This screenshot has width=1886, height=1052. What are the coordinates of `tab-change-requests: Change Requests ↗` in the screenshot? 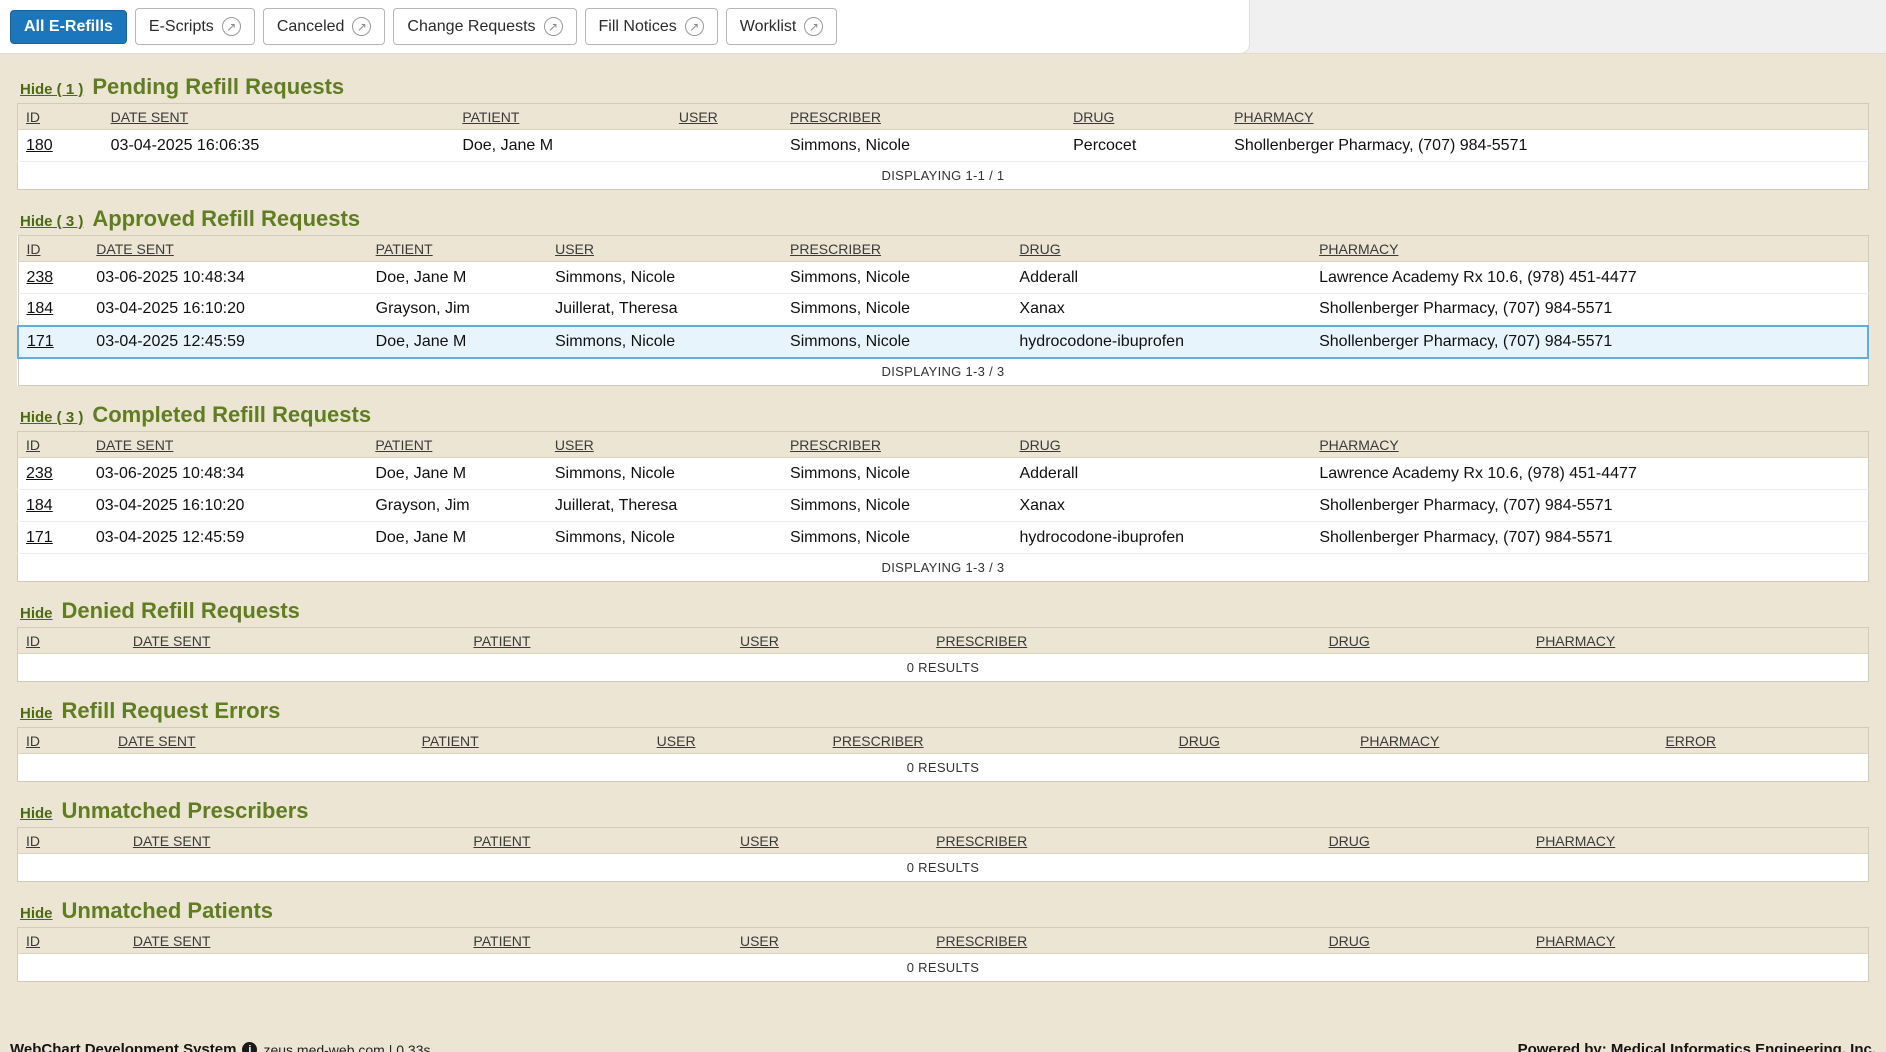 It's located at (485, 26).